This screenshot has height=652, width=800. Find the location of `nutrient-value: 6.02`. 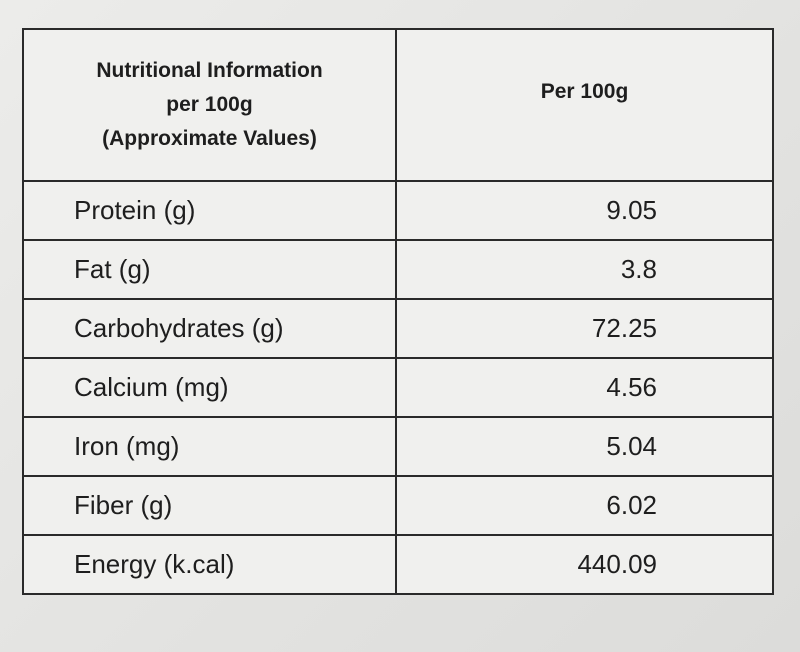

nutrient-value: 6.02 is located at coordinates (584, 505).